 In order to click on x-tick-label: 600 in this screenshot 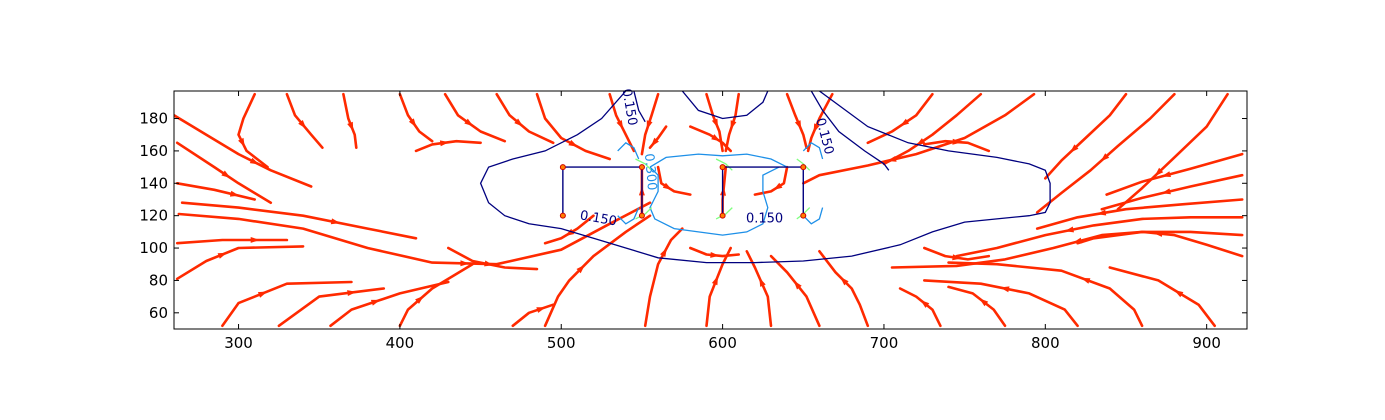, I will do `click(722, 343)`.